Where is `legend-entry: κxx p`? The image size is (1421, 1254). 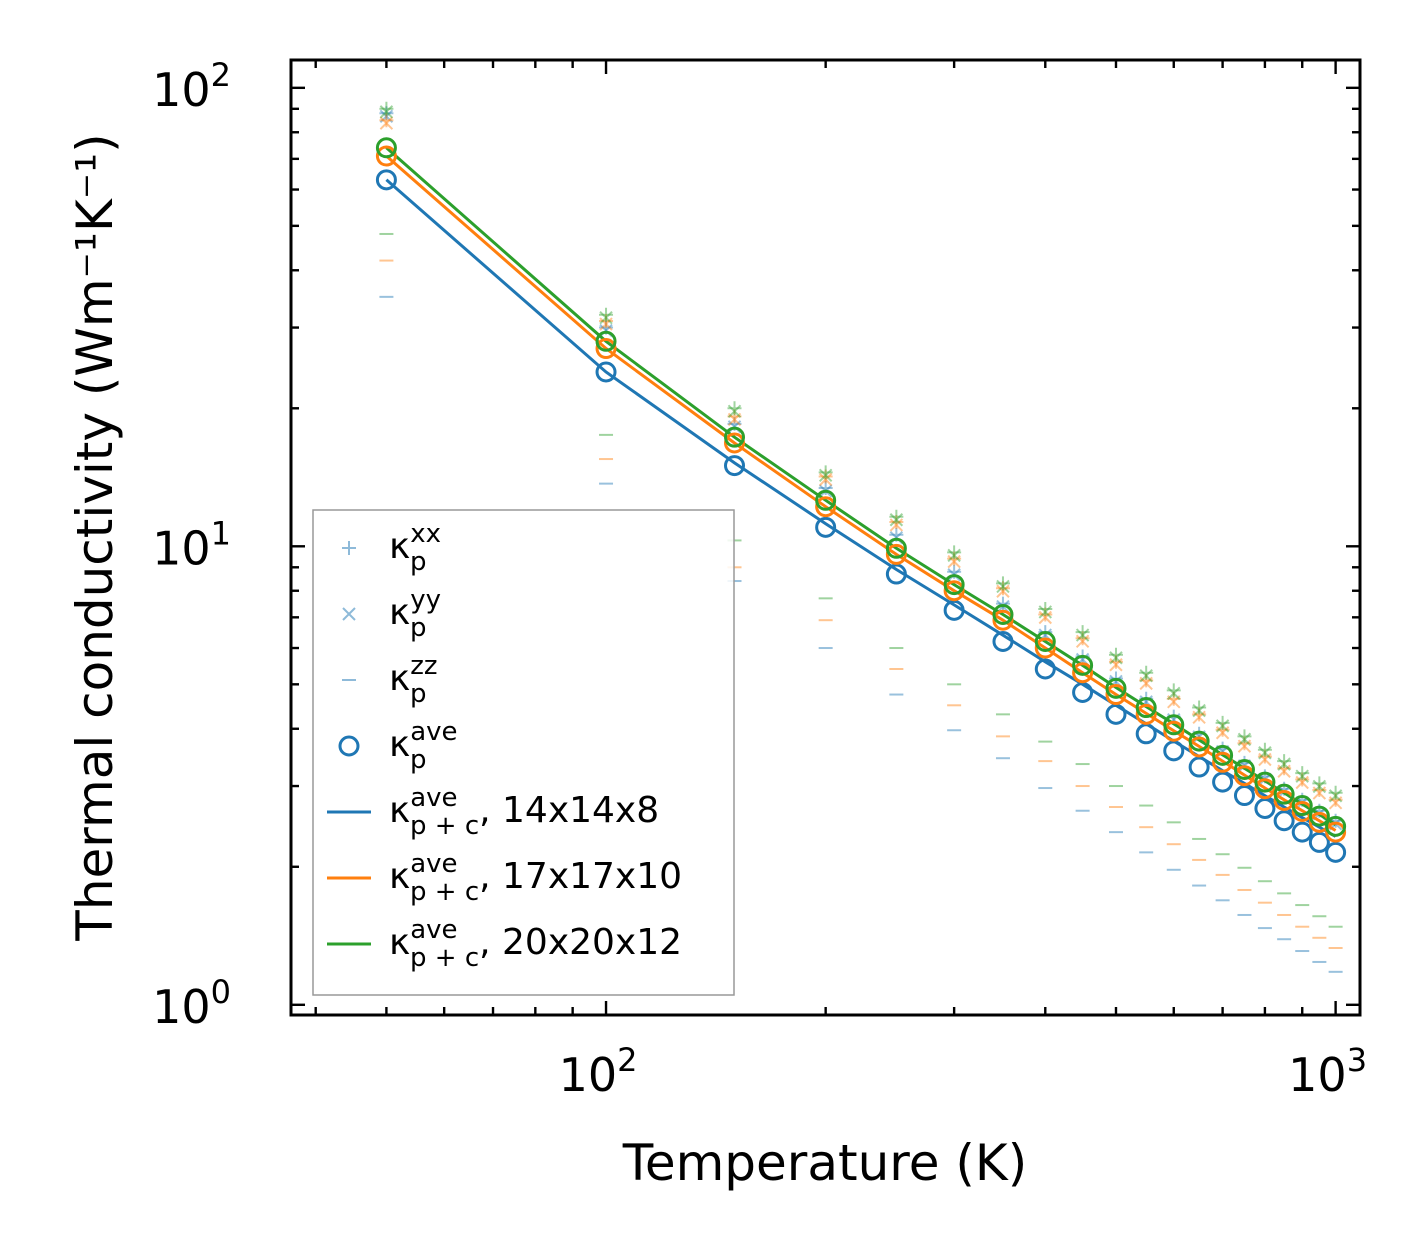 legend-entry: κxx p is located at coordinates (391, 548).